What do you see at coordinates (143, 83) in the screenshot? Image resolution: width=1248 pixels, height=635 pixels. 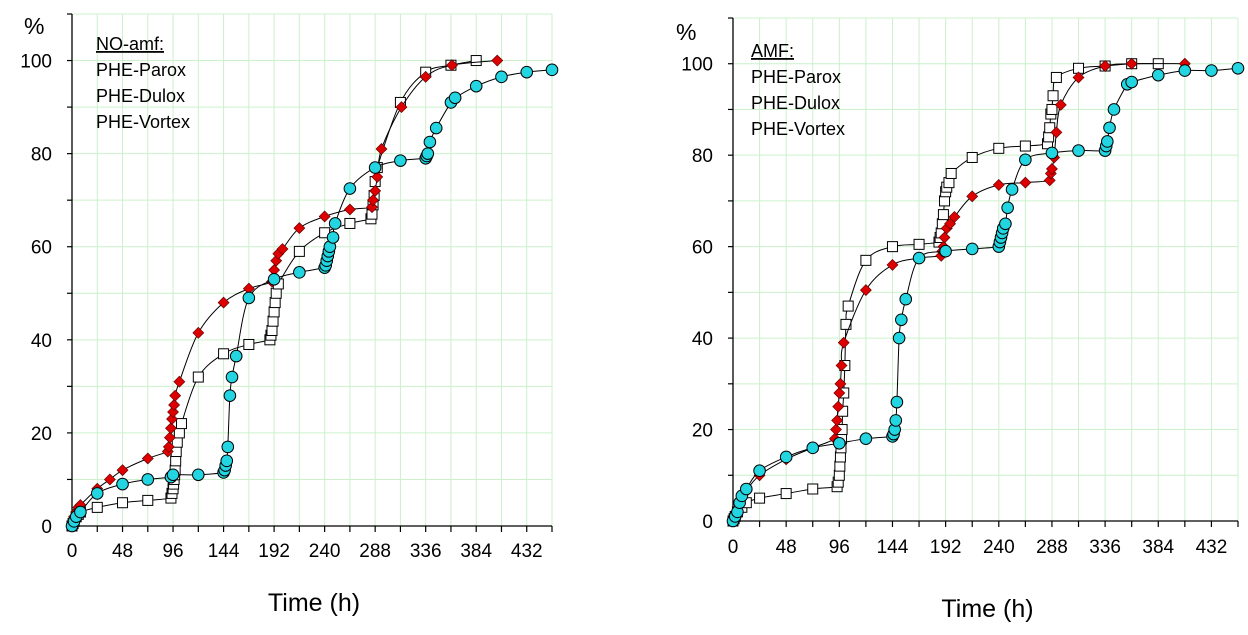 I see `legend: NO-amf: PHE-Parox PHE-Dulox PHE-Vortex` at bounding box center [143, 83].